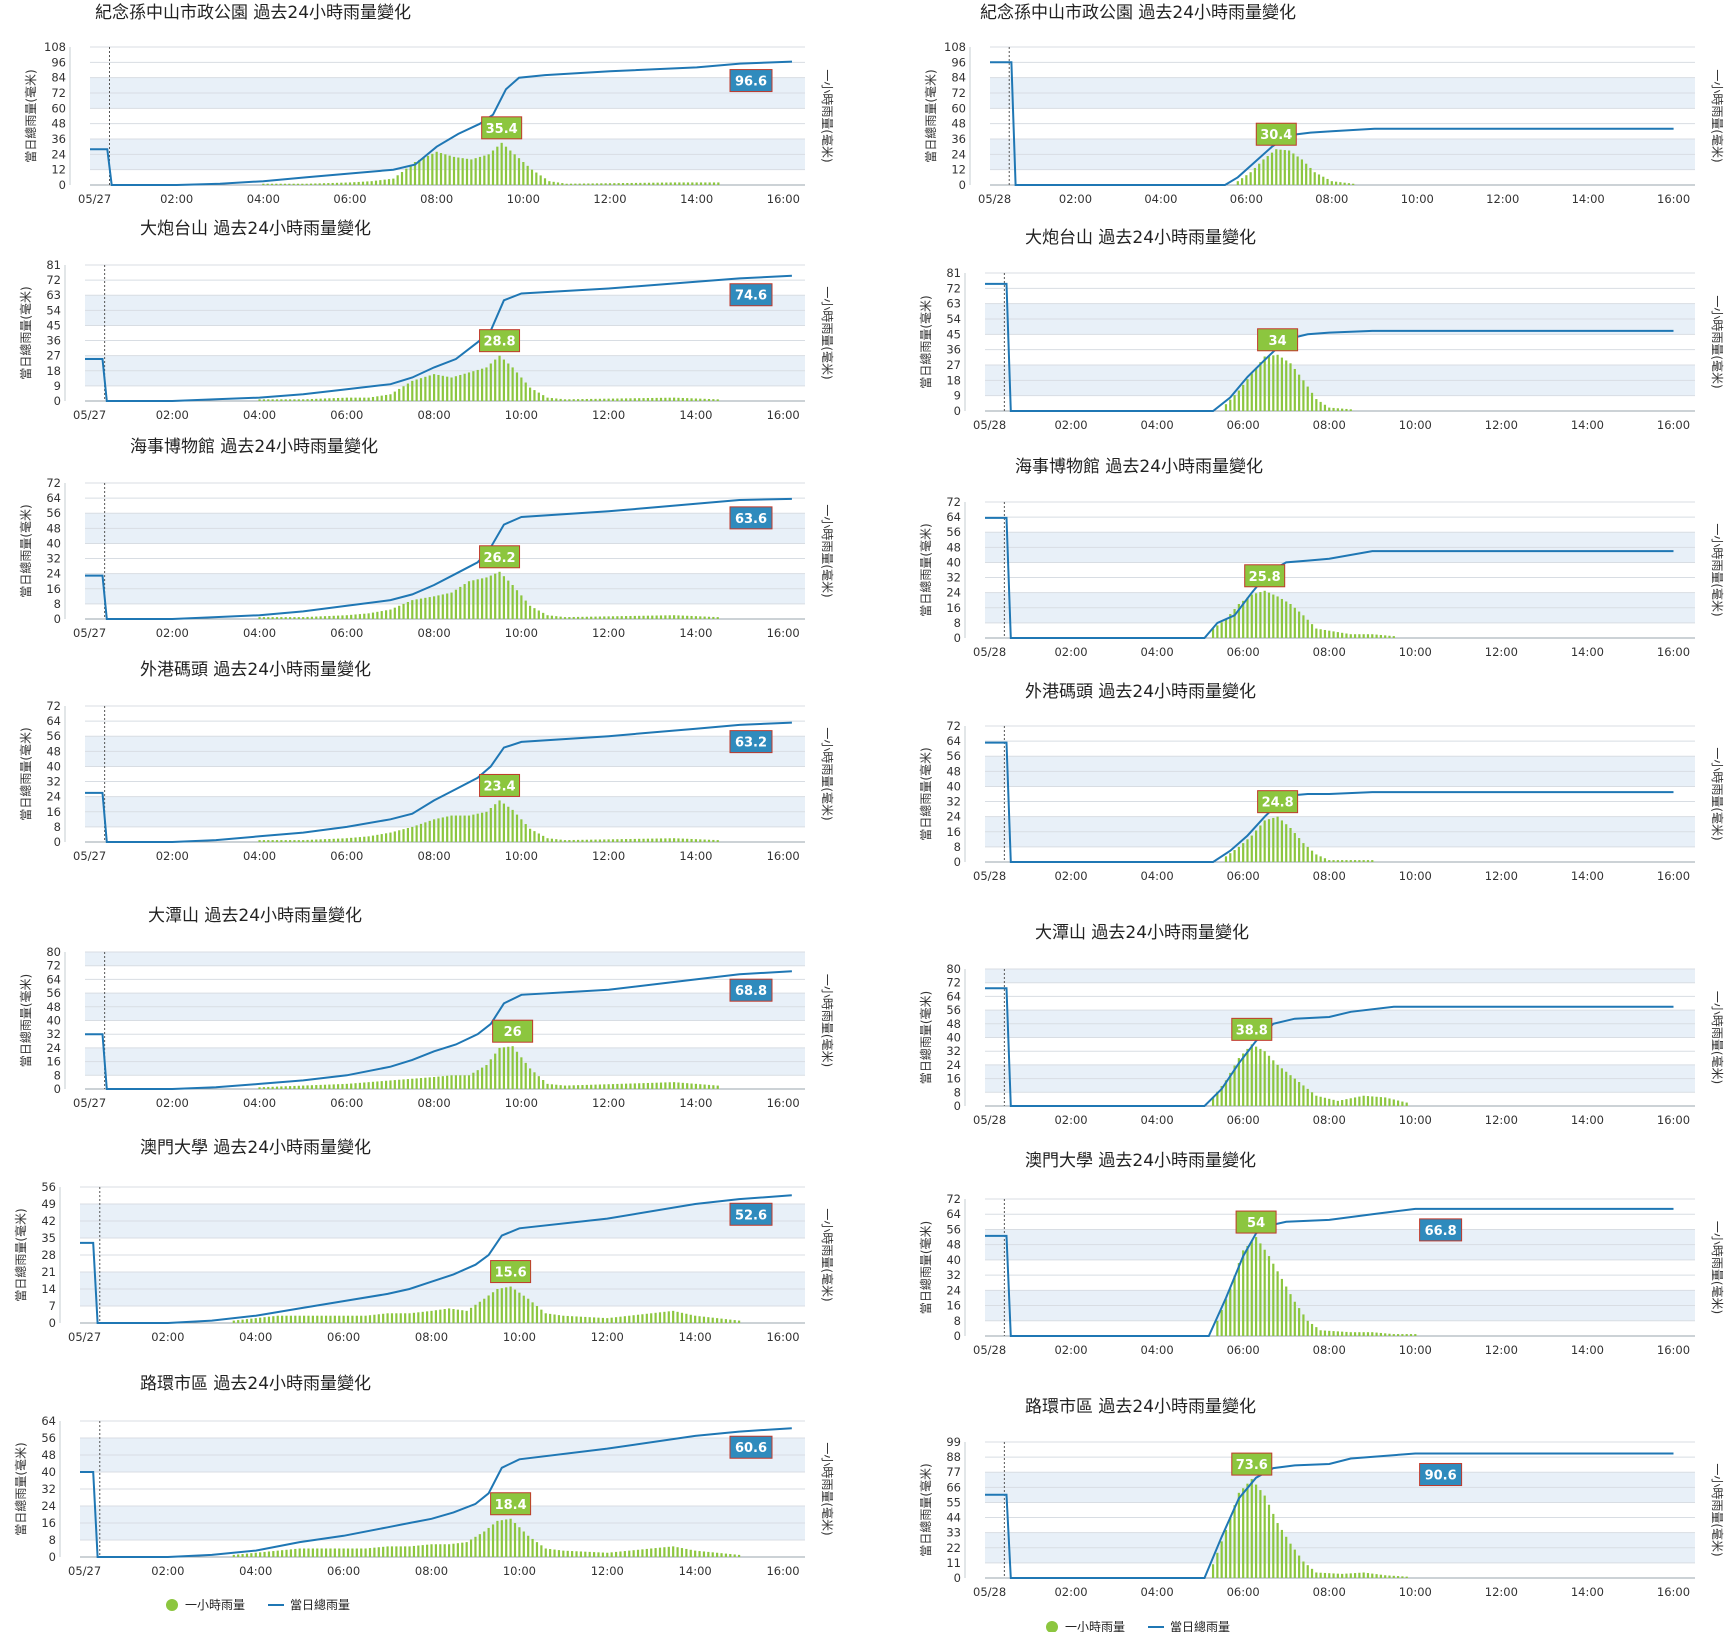 The image size is (1727, 1632). I want to click on x-tick-label: 05/27, so click(94, 199).